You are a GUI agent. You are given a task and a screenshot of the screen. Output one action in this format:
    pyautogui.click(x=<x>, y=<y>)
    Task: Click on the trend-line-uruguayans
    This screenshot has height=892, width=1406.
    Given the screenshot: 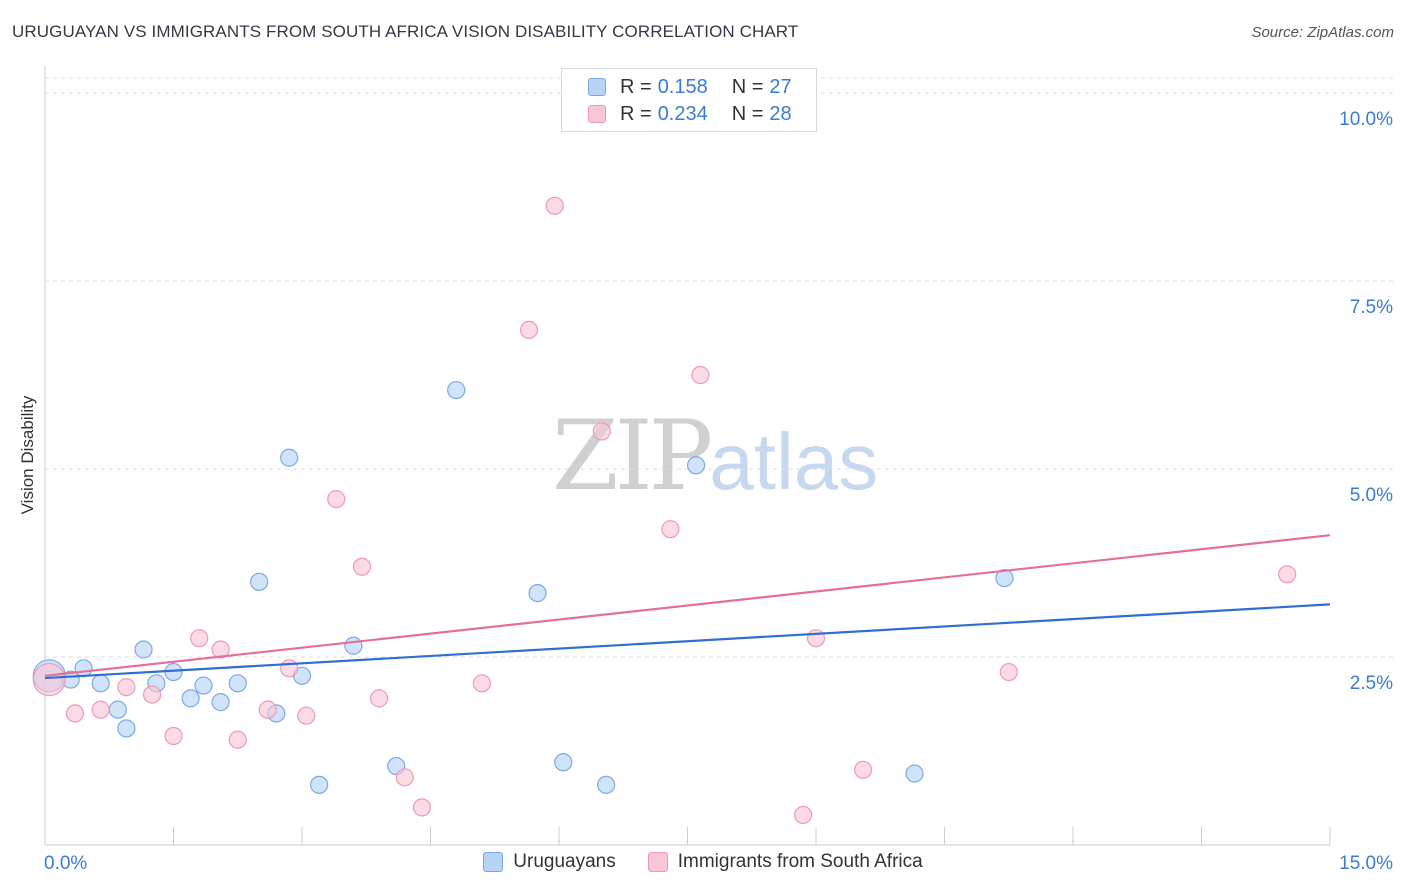 What is the action you would take?
    pyautogui.click(x=687, y=641)
    